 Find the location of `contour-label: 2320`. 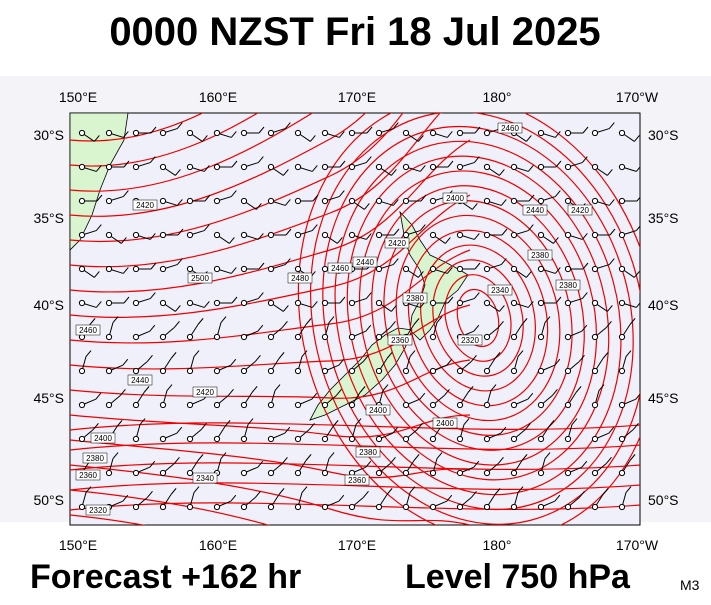

contour-label: 2320 is located at coordinates (470, 340).